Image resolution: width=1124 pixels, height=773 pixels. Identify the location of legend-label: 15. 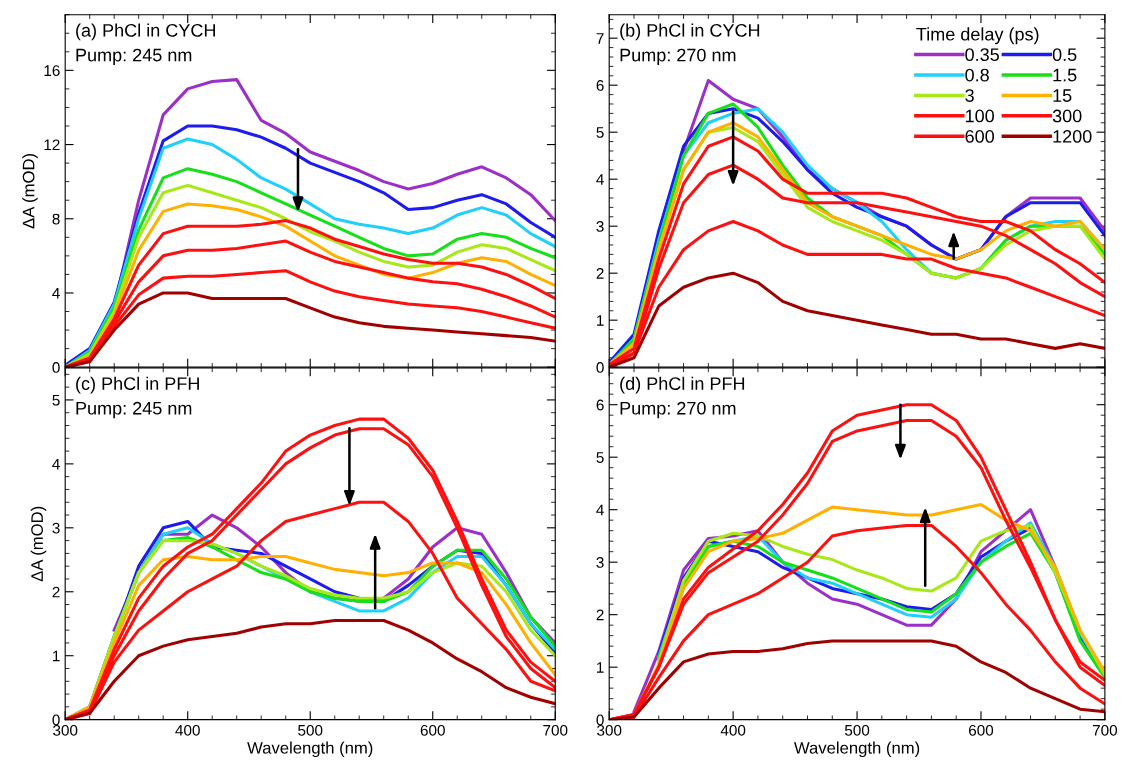
(1062, 95).